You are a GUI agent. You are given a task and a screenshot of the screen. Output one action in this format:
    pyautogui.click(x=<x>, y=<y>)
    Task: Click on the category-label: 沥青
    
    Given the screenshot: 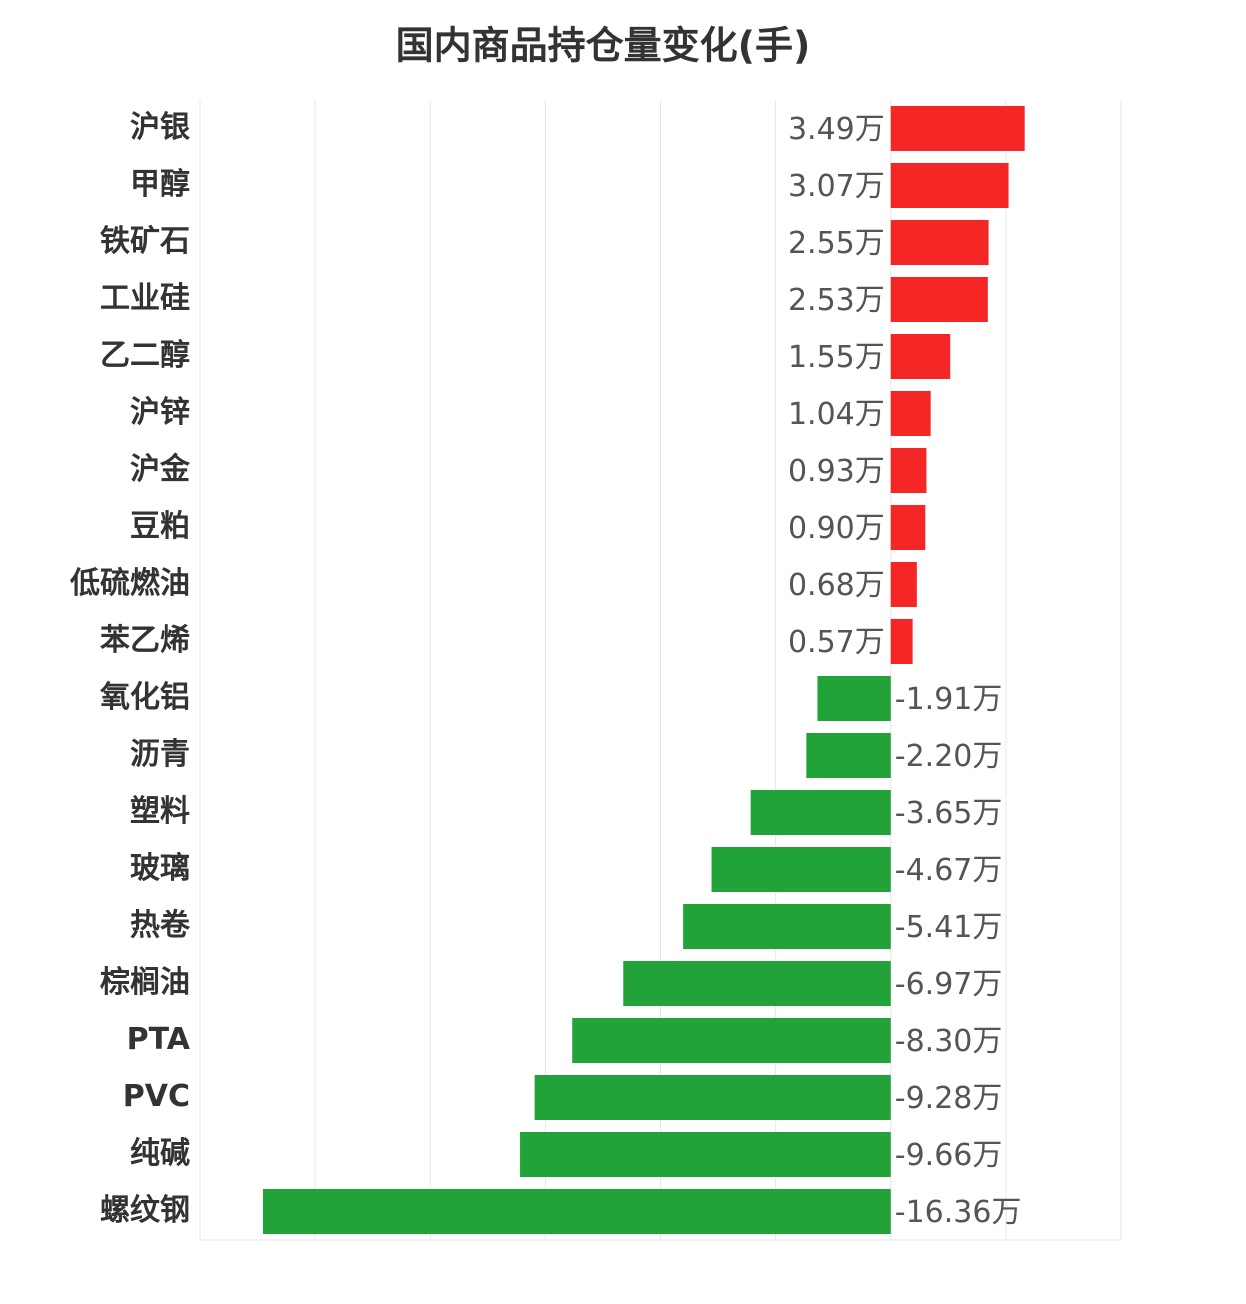 What is the action you would take?
    pyautogui.click(x=160, y=754)
    